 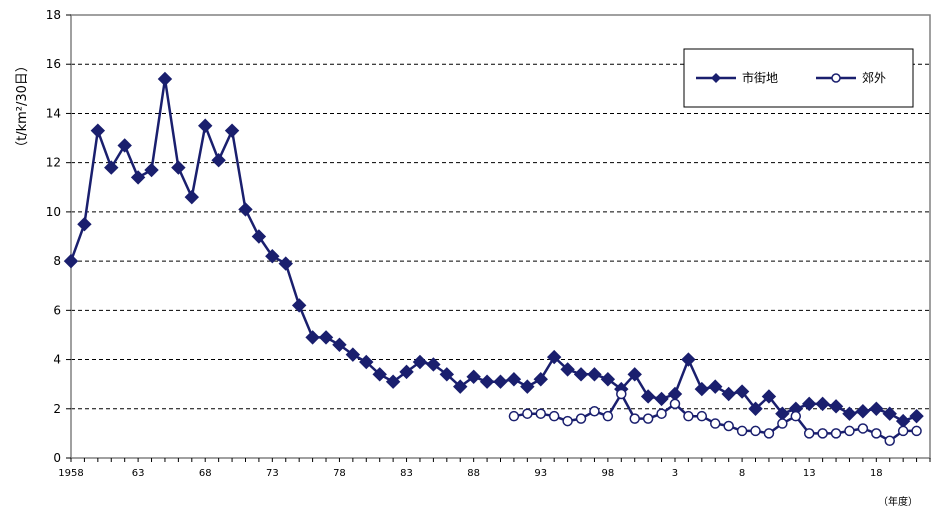 What do you see at coordinates (339, 473) in the screenshot?
I see `x-tick-label: 78` at bounding box center [339, 473].